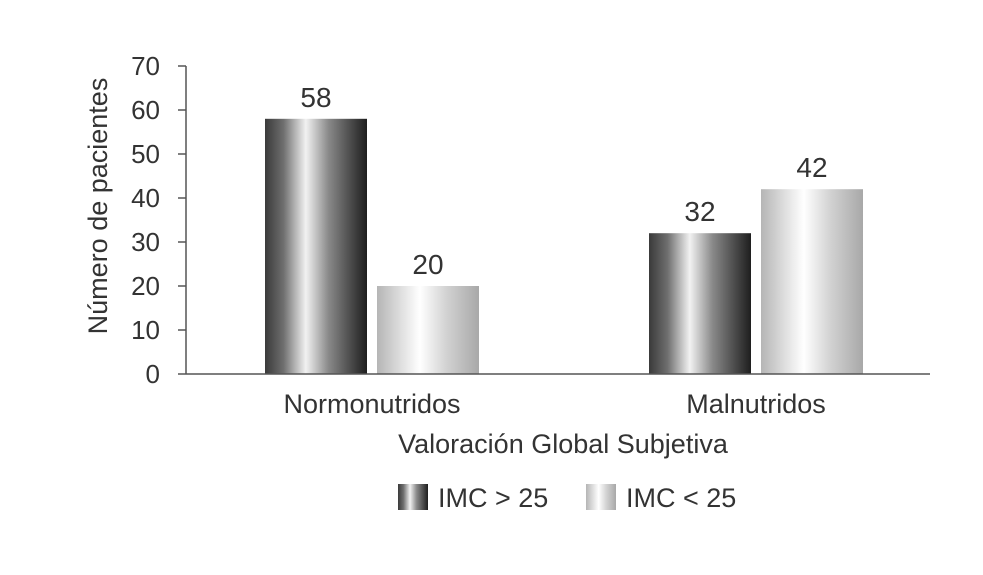  What do you see at coordinates (371, 404) in the screenshot?
I see `x-tick-label: Normonutridos` at bounding box center [371, 404].